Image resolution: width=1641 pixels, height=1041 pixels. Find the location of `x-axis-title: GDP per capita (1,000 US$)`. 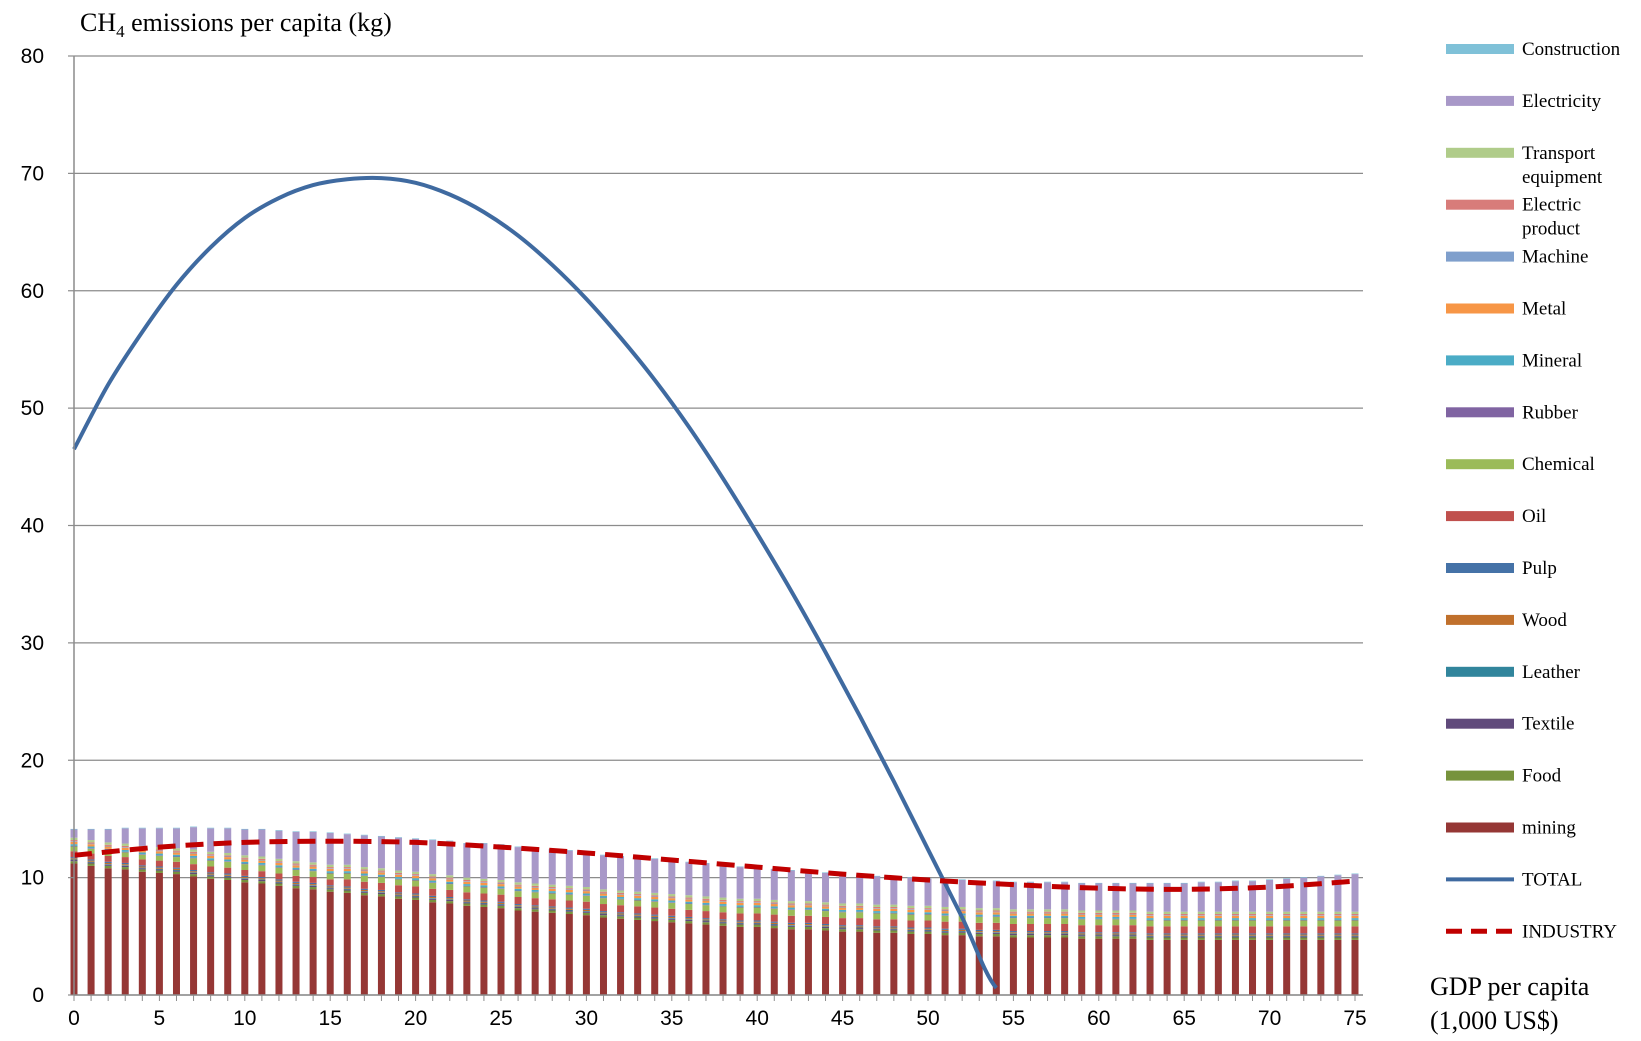

x-axis-title: GDP per capita (1,000 US$) is located at coordinates (1509, 1004).